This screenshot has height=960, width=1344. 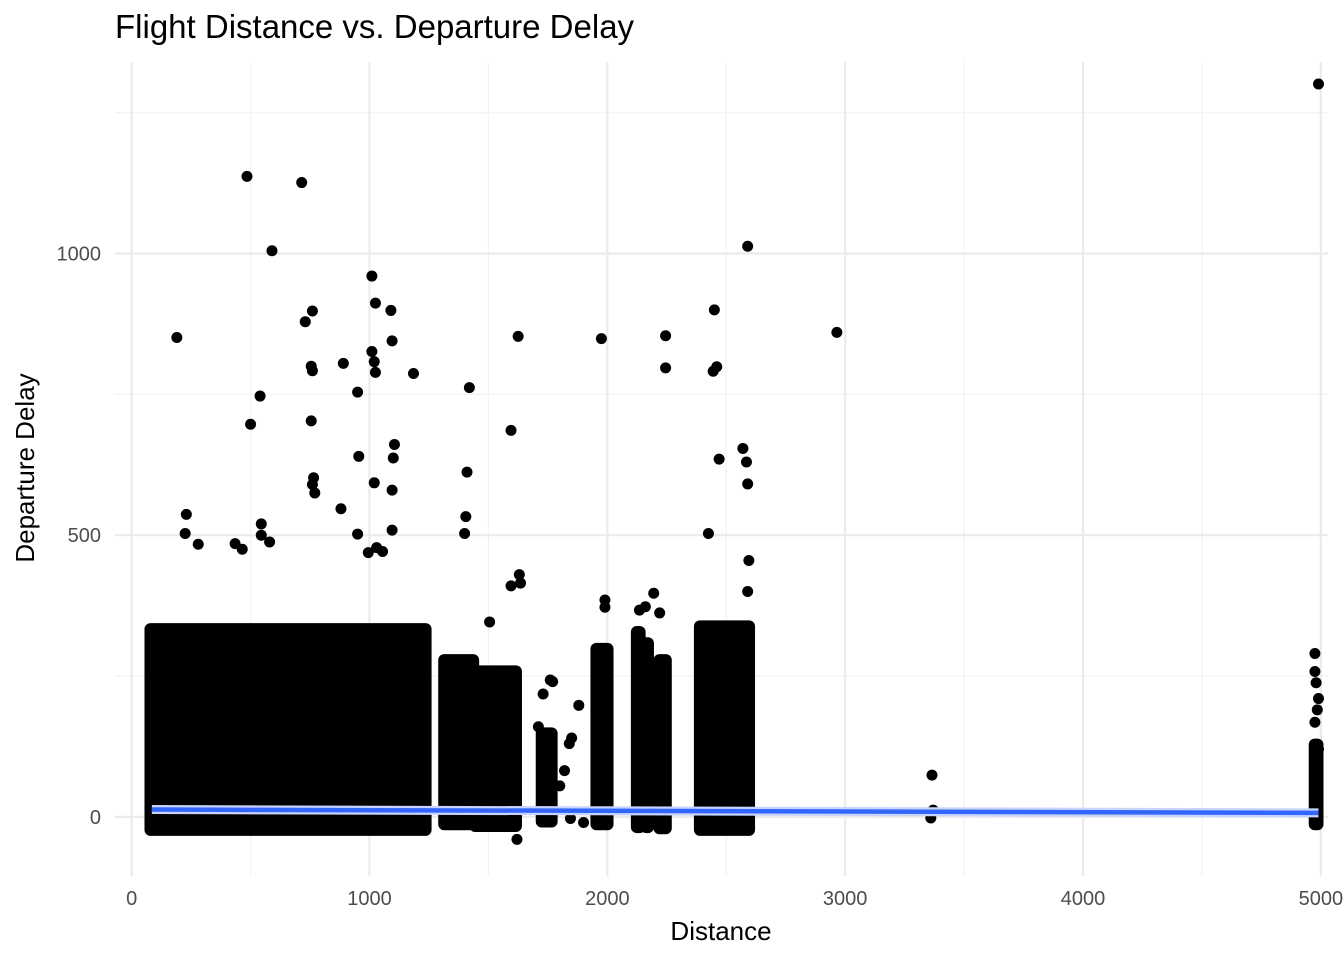 I want to click on trend-line, so click(x=735, y=811).